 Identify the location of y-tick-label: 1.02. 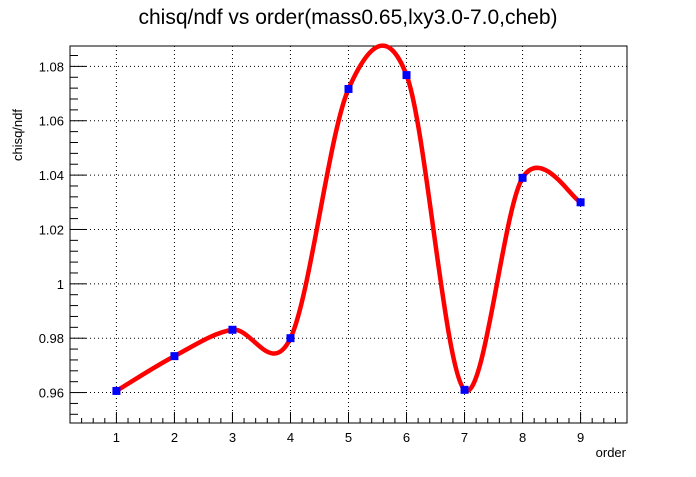
(51, 229).